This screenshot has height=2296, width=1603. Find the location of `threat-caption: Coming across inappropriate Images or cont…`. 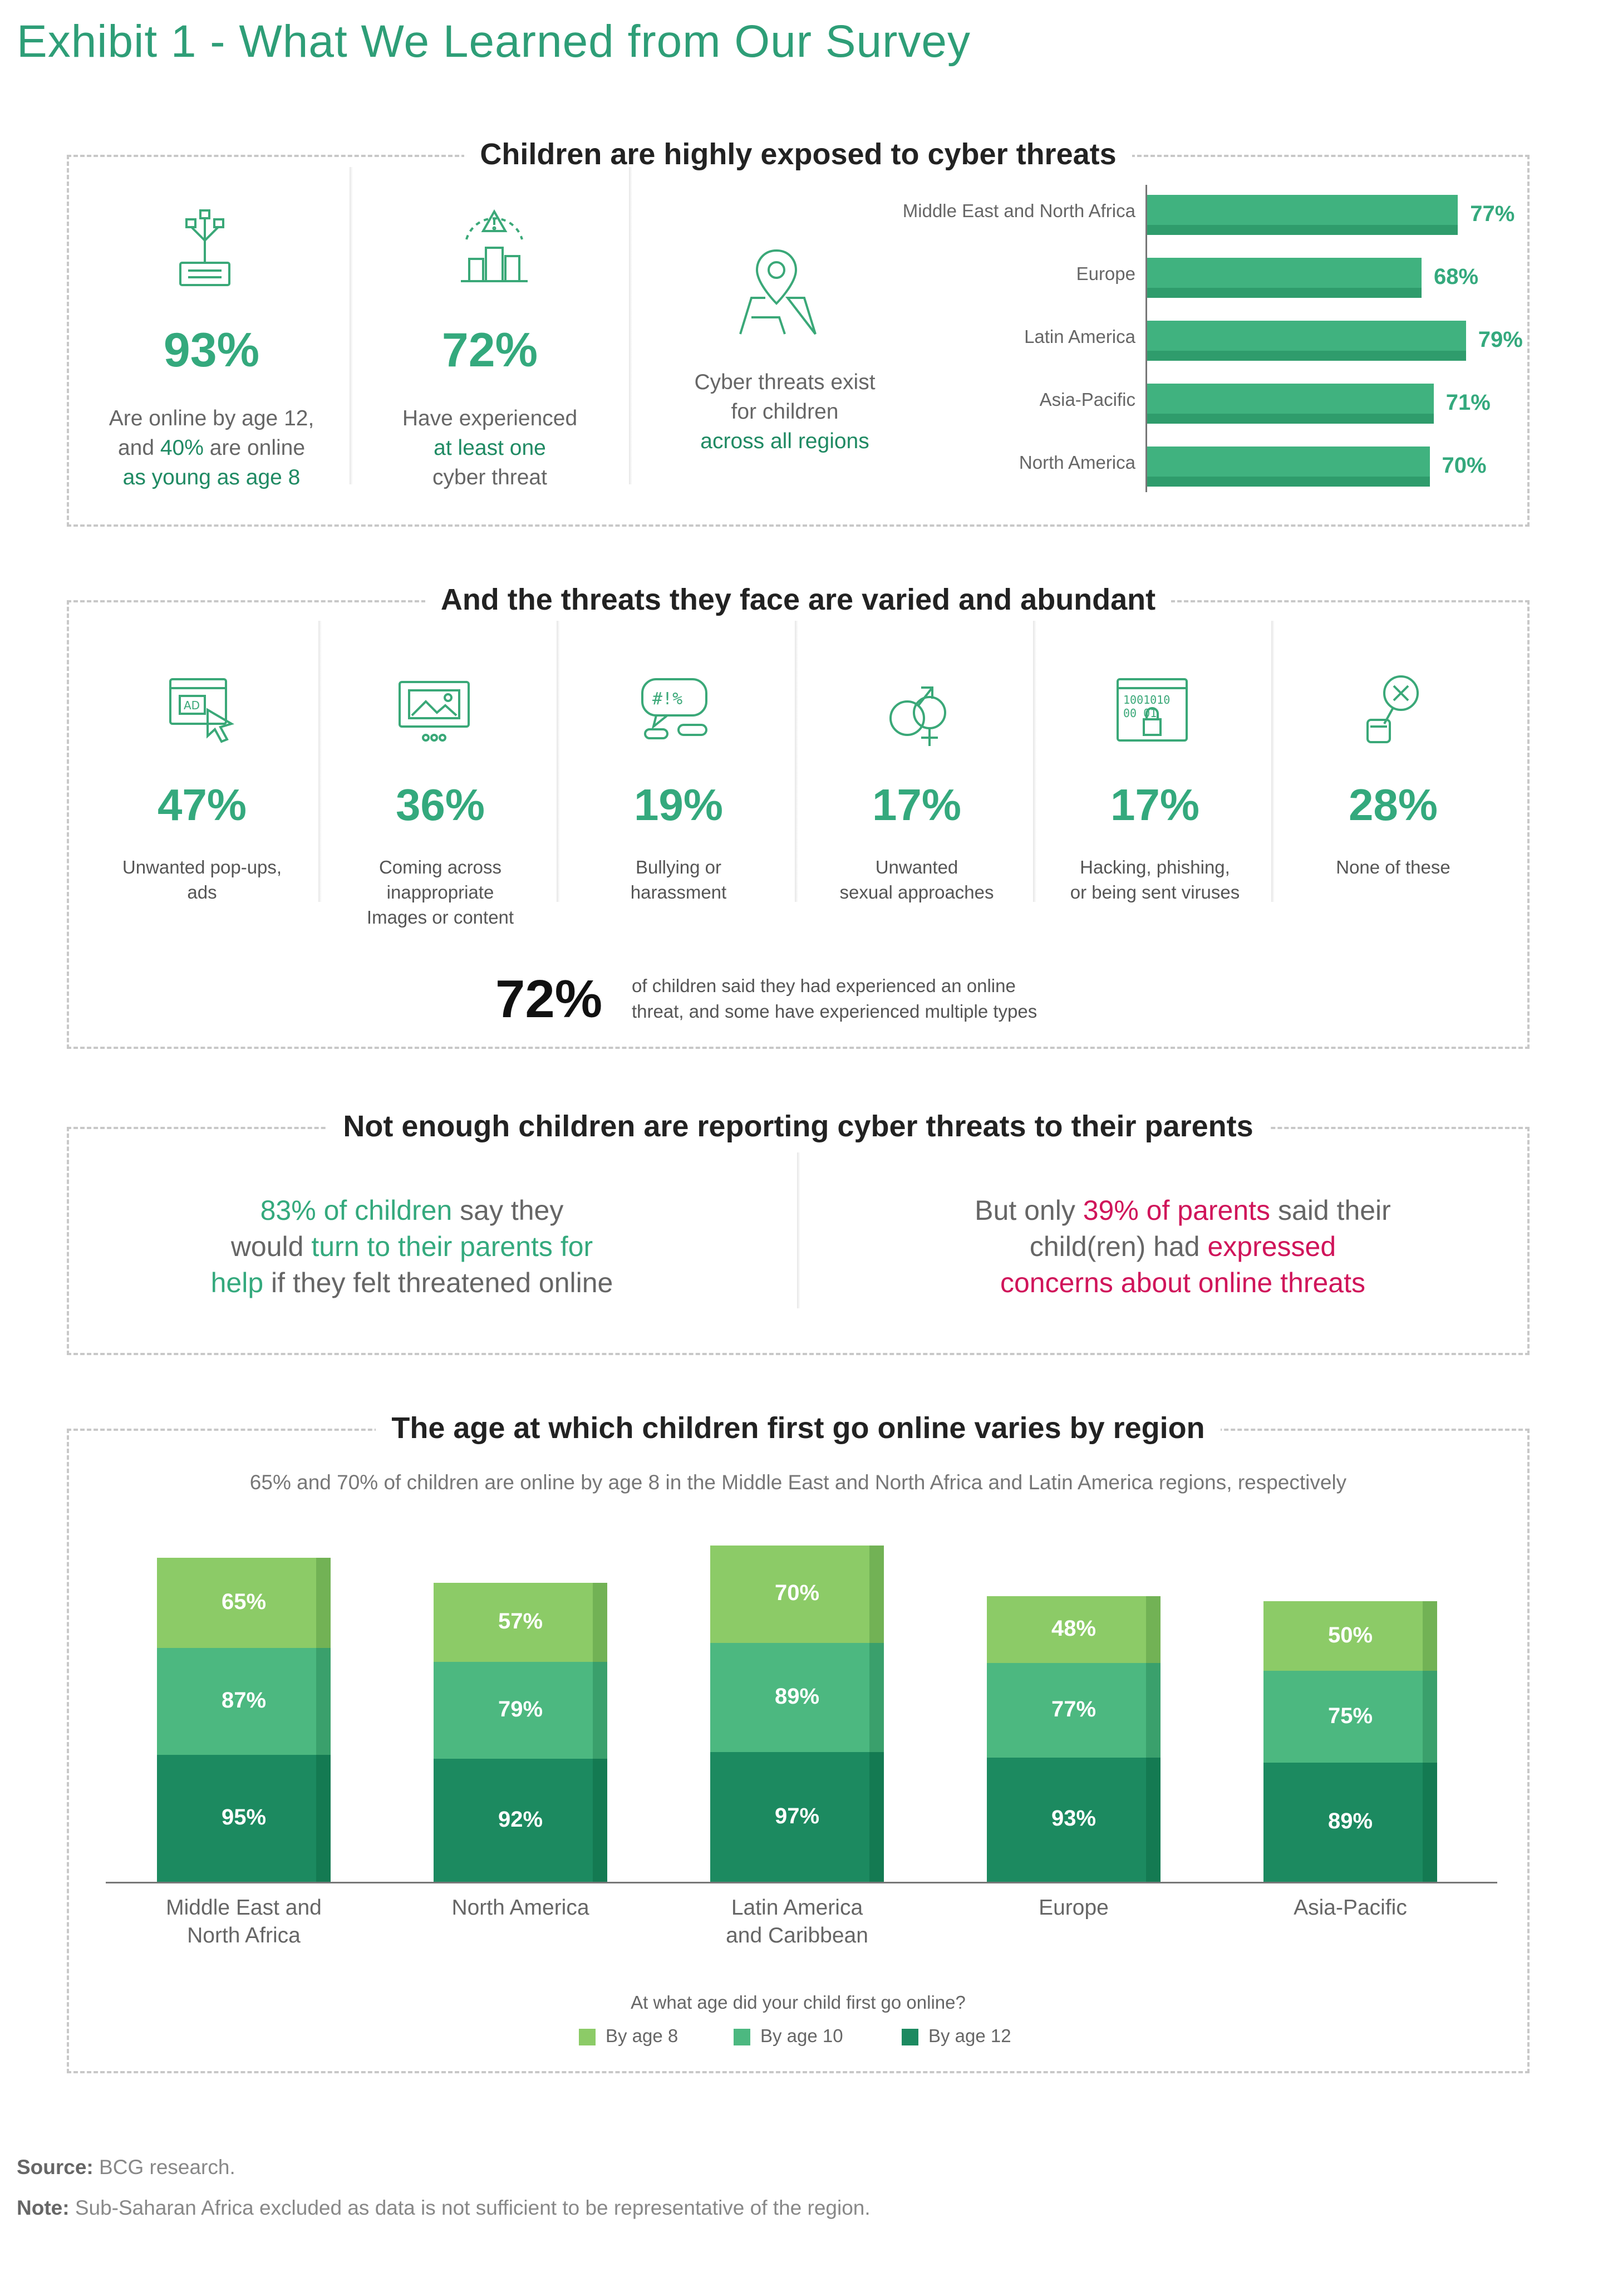

threat-caption: Coming across inappropriate Images or cont… is located at coordinates (440, 892).